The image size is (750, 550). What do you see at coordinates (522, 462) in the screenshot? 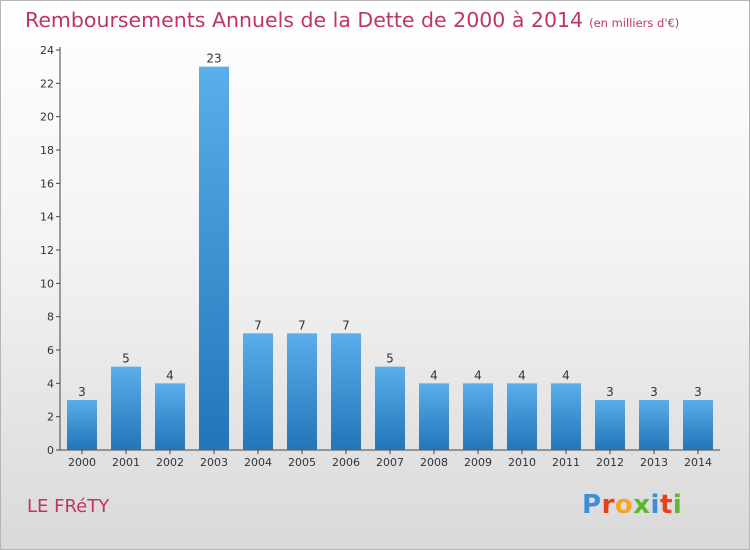
I see `x-tick-label: 2010` at bounding box center [522, 462].